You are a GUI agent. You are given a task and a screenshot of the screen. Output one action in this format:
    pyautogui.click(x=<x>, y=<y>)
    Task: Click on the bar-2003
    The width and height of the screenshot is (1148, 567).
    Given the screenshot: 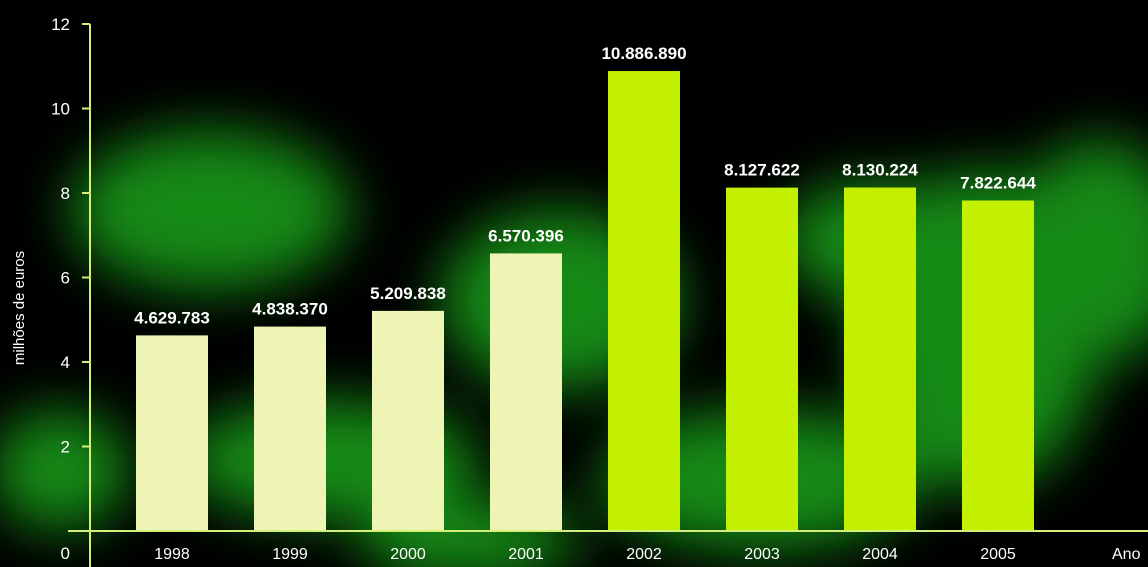 What is the action you would take?
    pyautogui.click(x=762, y=359)
    